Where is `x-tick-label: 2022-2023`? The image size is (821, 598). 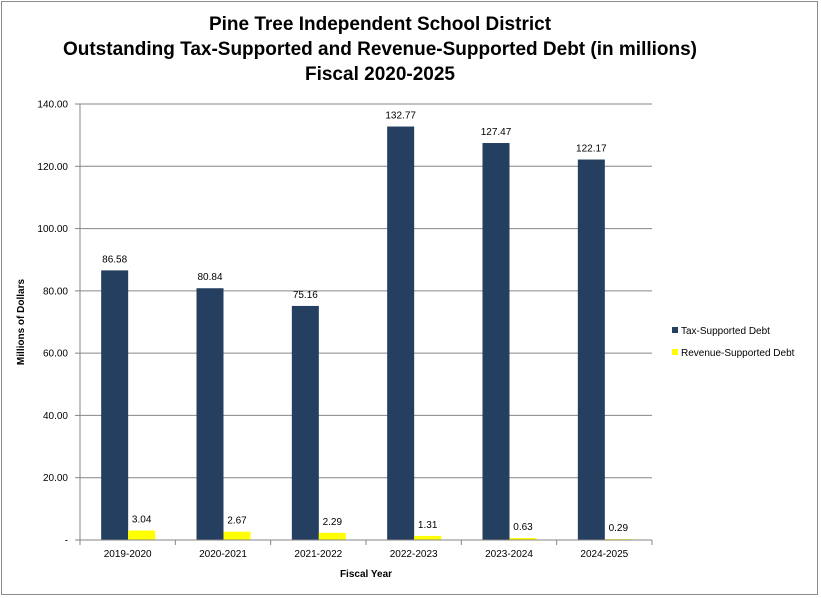
x-tick-label: 2022-2023 is located at coordinates (414, 554).